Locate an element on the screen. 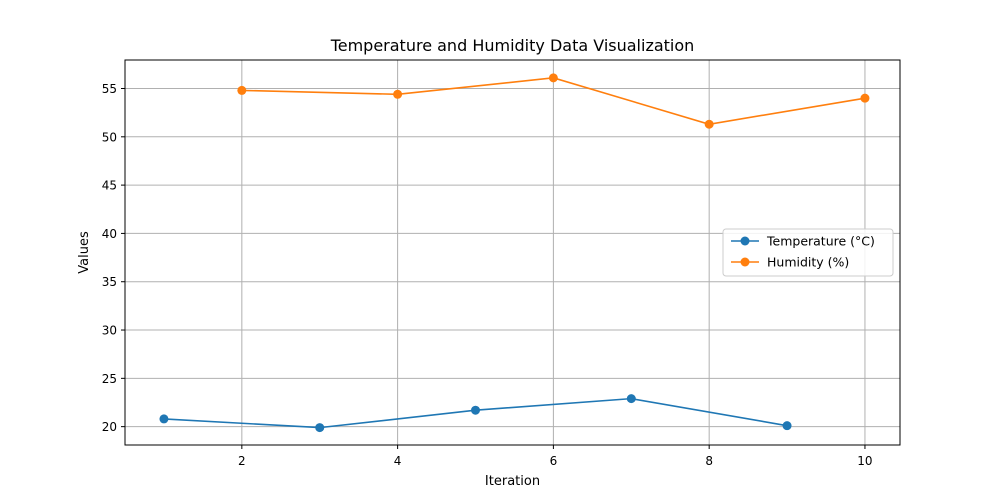 The image size is (1000, 500). legend: Temperature (°C) Humidity (%) is located at coordinates (808, 252).